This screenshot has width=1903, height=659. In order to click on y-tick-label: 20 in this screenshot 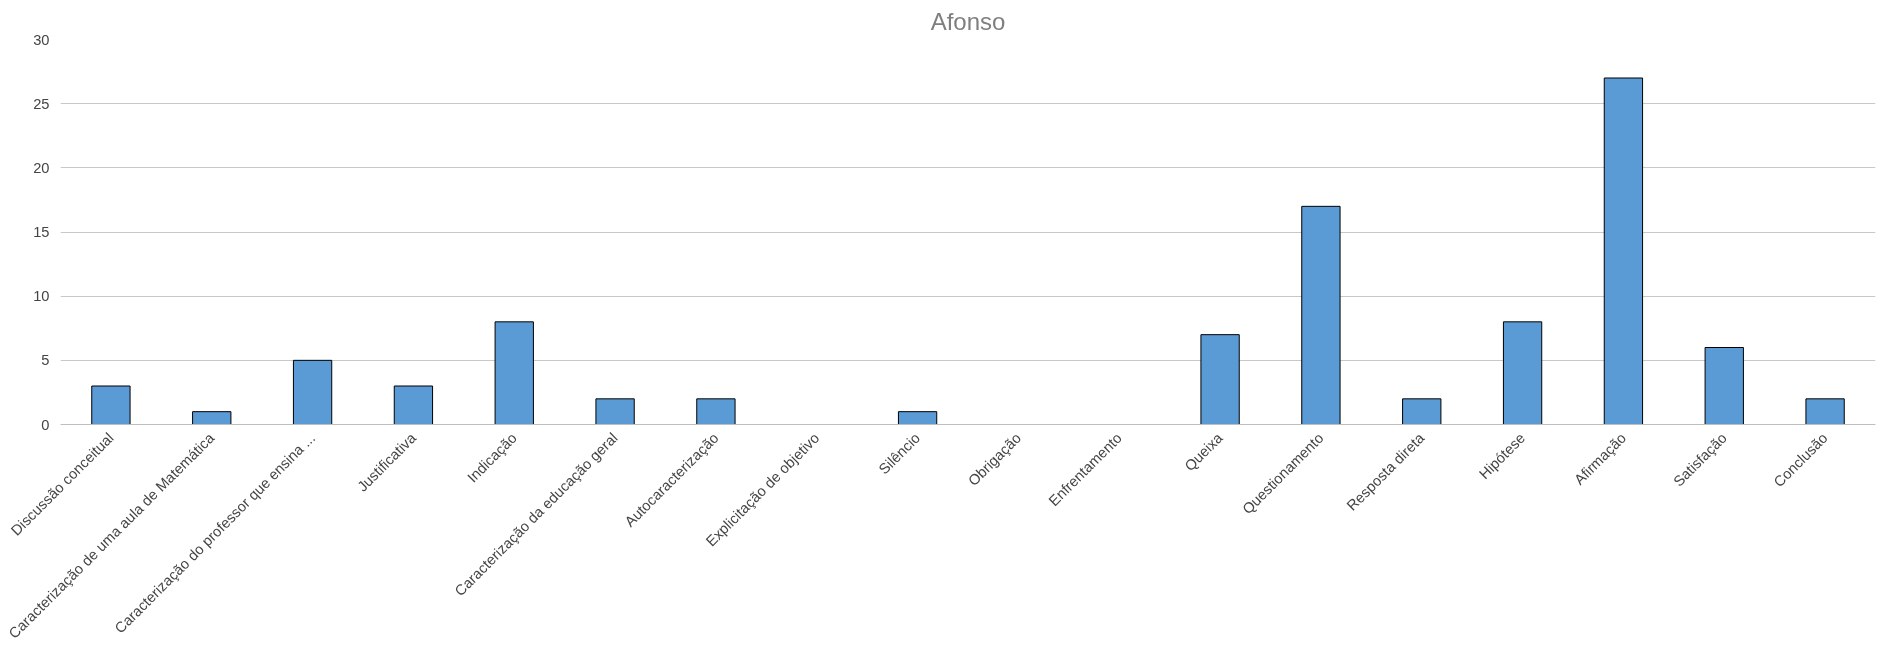, I will do `click(41, 167)`.